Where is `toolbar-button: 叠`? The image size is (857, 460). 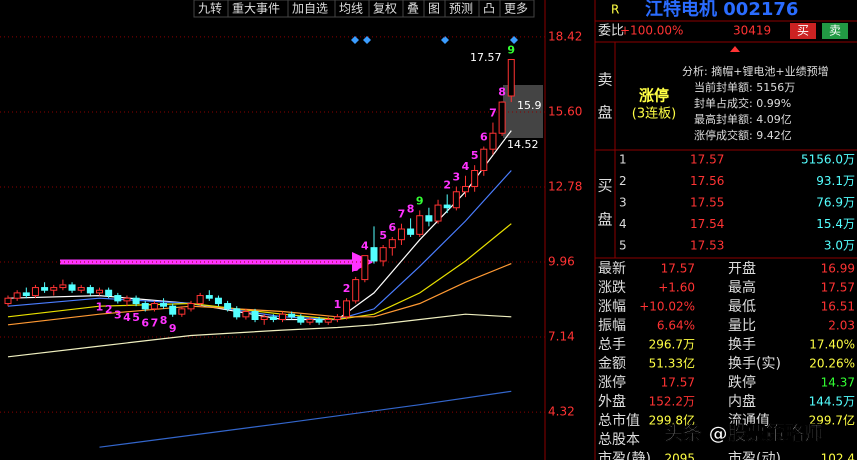 toolbar-button: 叠 is located at coordinates (413, 9).